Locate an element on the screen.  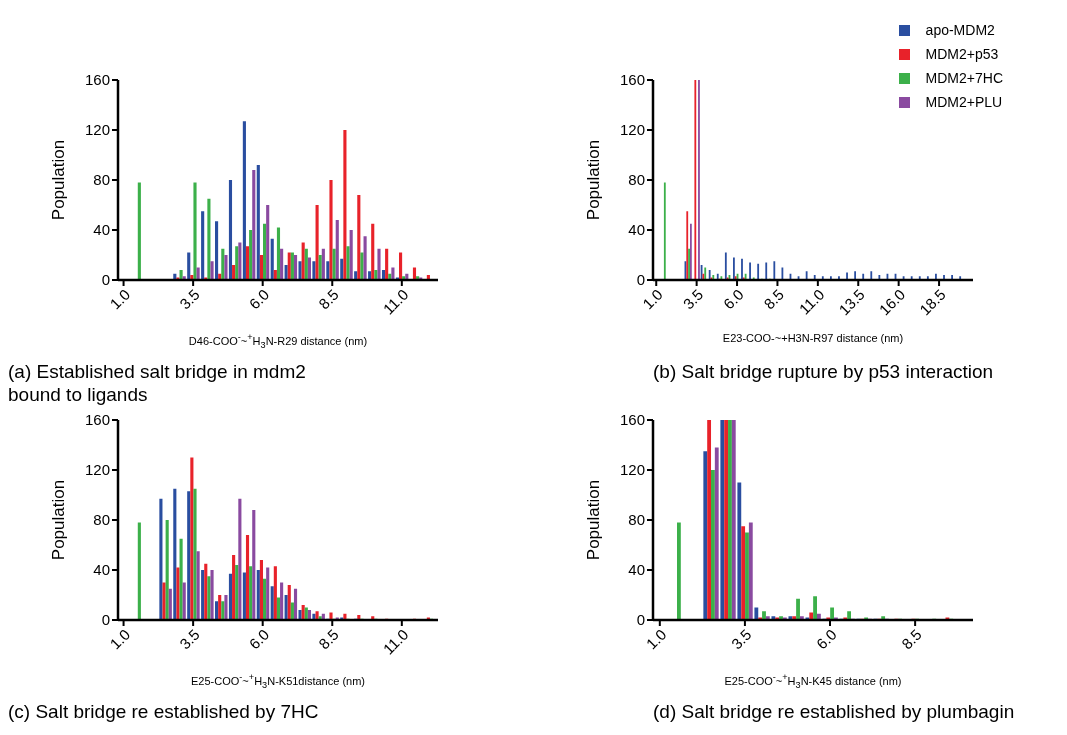
x-axis-title: D46-COO$^{-}$~$^{+}$H$_{3}$N-R29 distance (nm) is located at coordinates (278, 341).